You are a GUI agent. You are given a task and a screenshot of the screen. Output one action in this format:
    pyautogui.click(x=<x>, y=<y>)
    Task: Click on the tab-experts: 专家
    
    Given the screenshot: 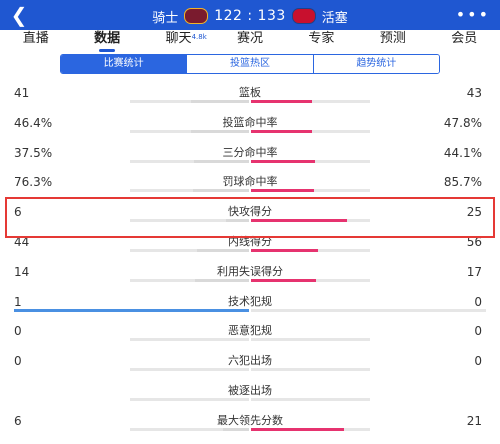 What is the action you would take?
    pyautogui.click(x=321, y=41)
    